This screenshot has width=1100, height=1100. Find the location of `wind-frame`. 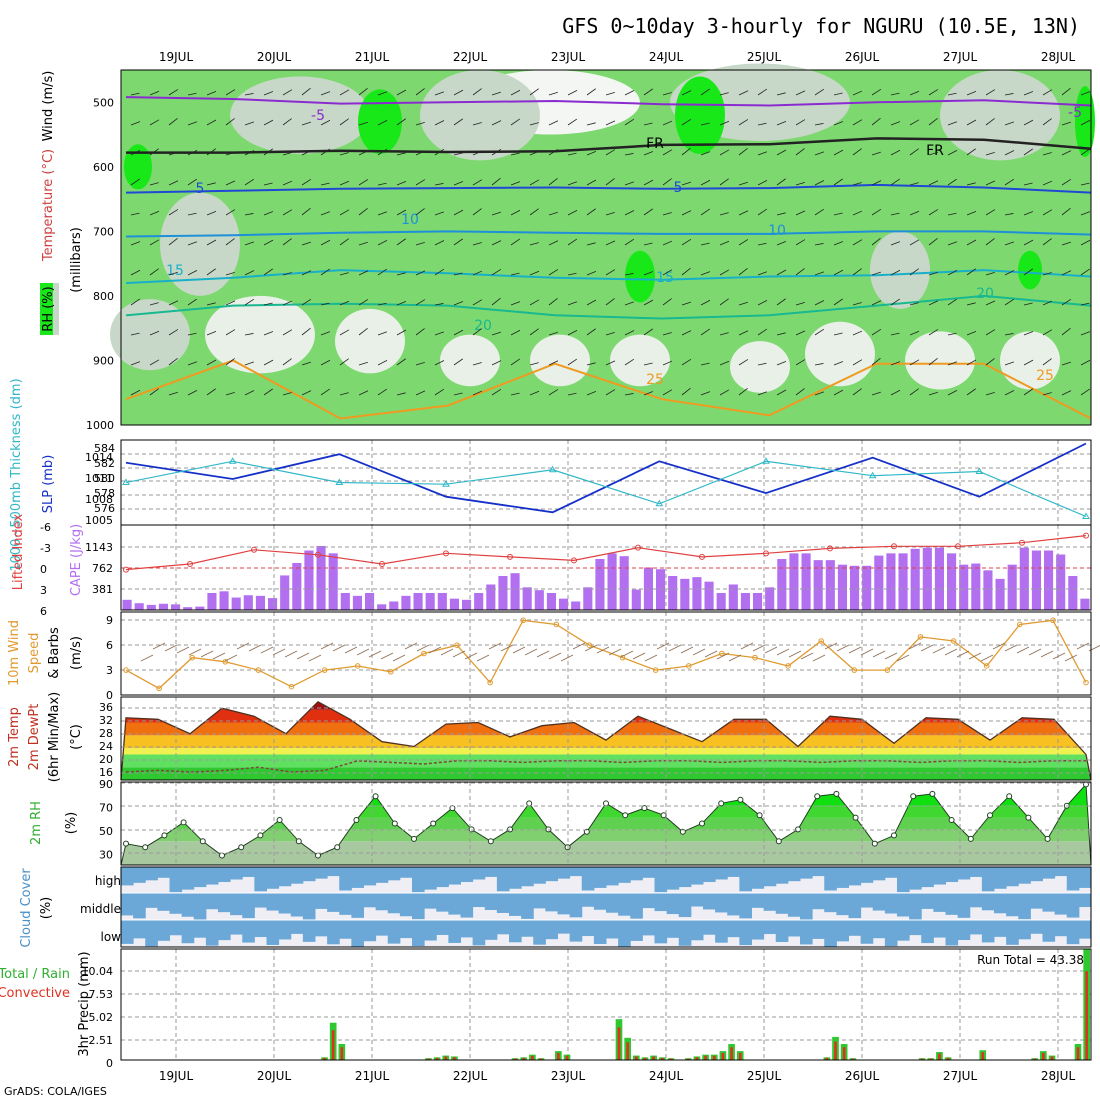

wind-frame is located at coordinates (606, 653).